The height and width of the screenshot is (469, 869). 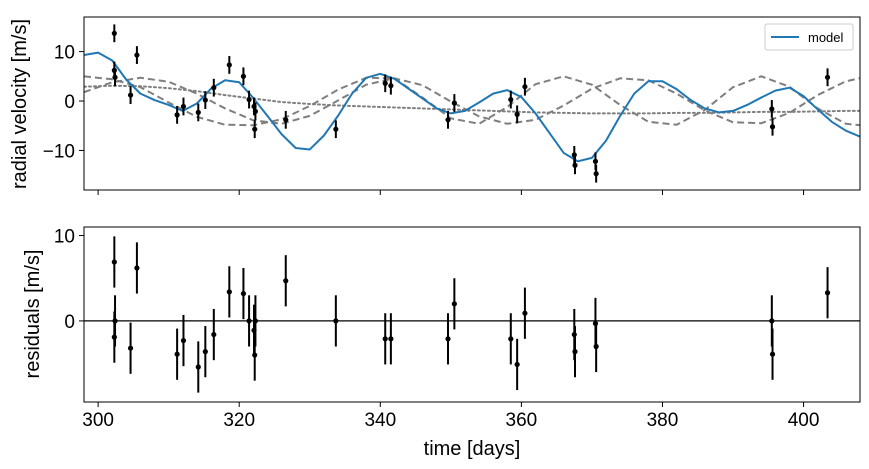 What do you see at coordinates (522, 420) in the screenshot?
I see `x-tick-label: 360` at bounding box center [522, 420].